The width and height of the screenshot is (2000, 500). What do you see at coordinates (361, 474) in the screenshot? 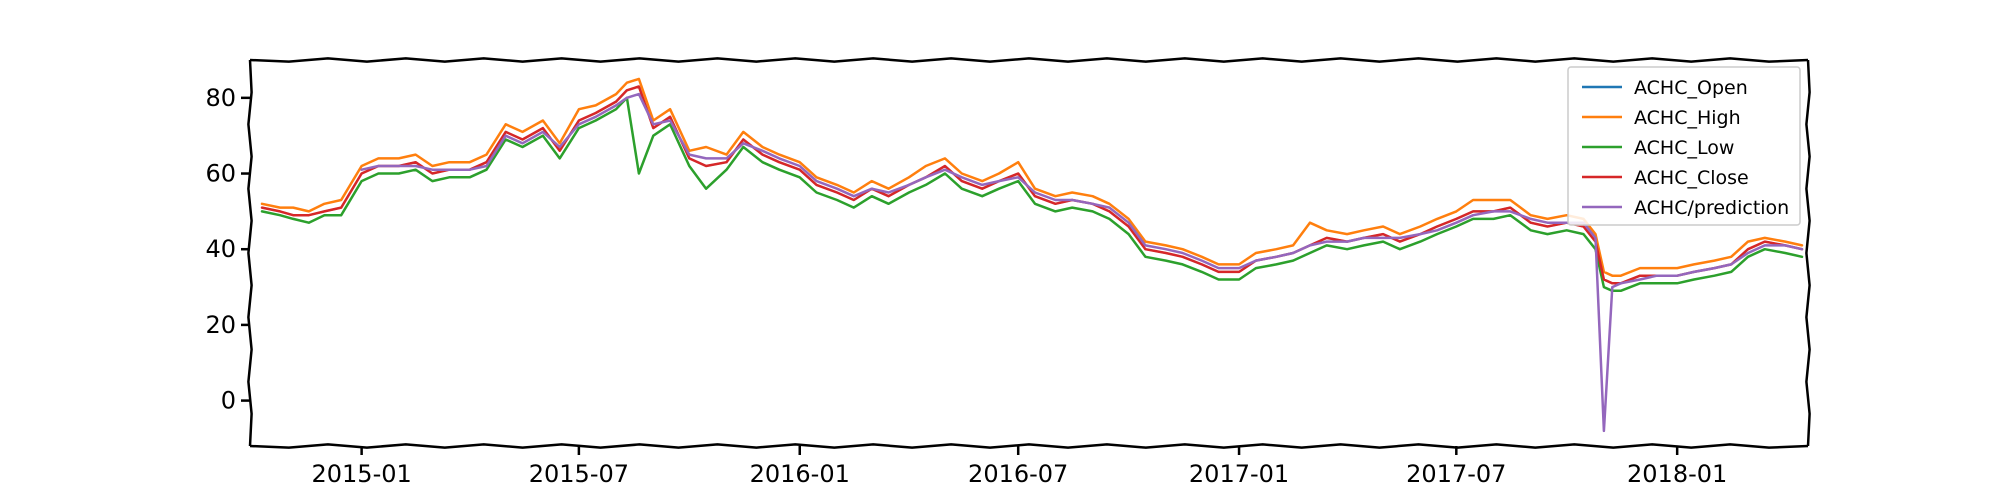
I see `x-tick-label: 2015-01` at bounding box center [361, 474].